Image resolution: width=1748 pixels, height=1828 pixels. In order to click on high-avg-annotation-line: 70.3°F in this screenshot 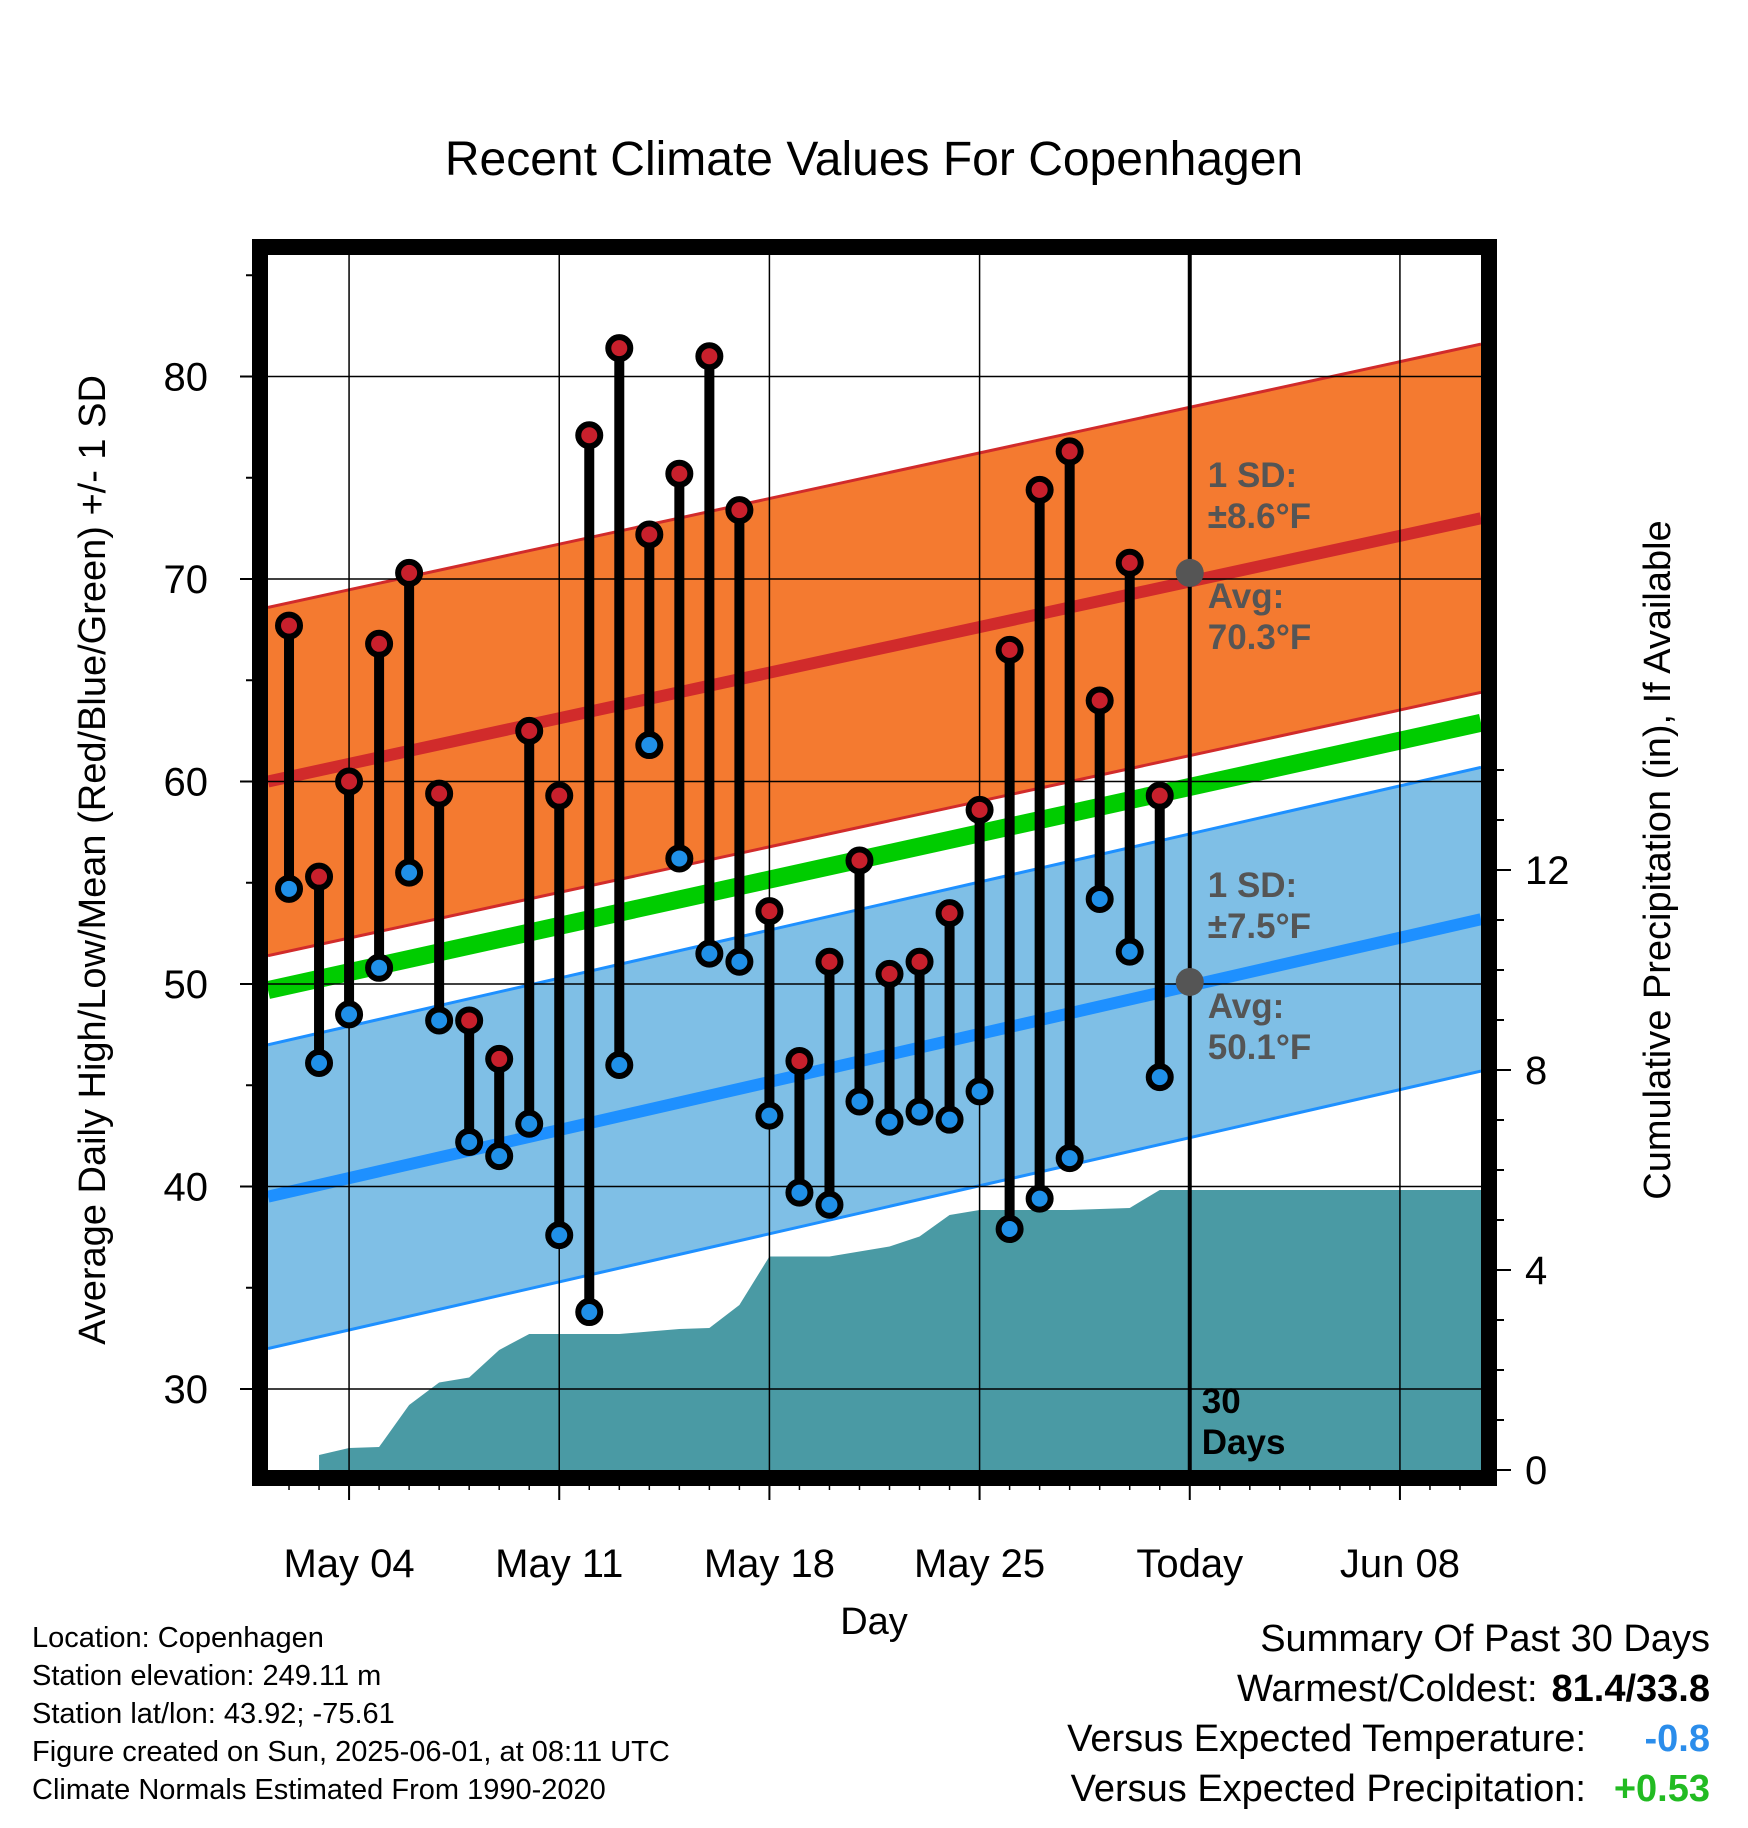, I will do `click(1260, 637)`.